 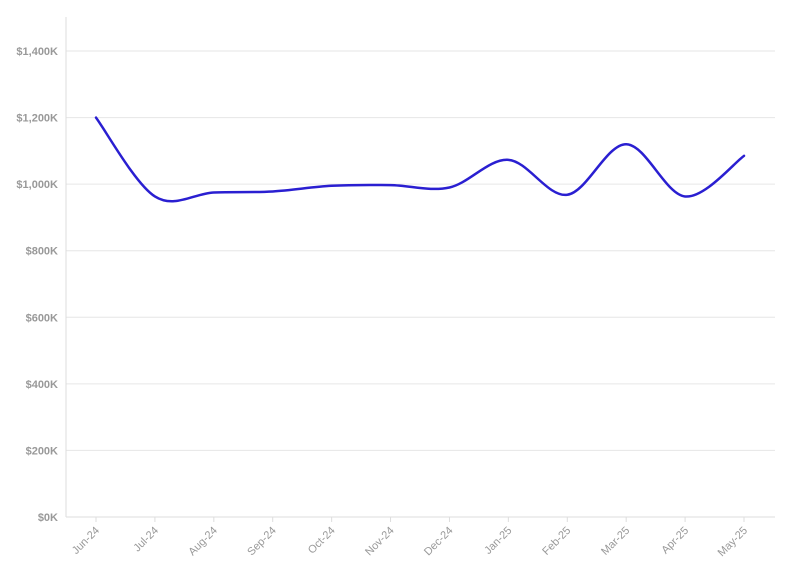 What do you see at coordinates (439, 542) in the screenshot?
I see `x-tick-label: Dec-24` at bounding box center [439, 542].